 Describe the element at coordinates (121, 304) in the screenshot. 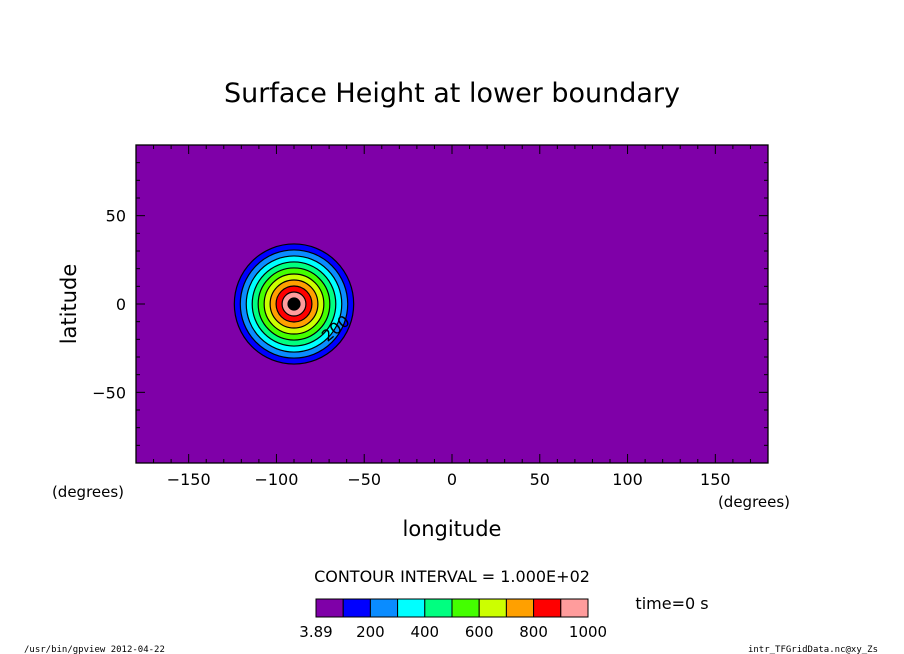

I see `y-tick-label: 0` at that location.